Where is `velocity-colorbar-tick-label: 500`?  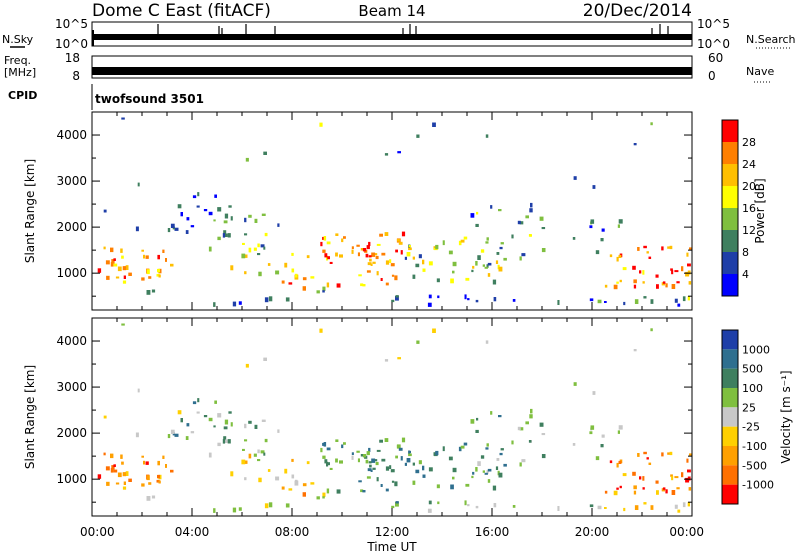 velocity-colorbar-tick-label: 500 is located at coordinates (752, 369).